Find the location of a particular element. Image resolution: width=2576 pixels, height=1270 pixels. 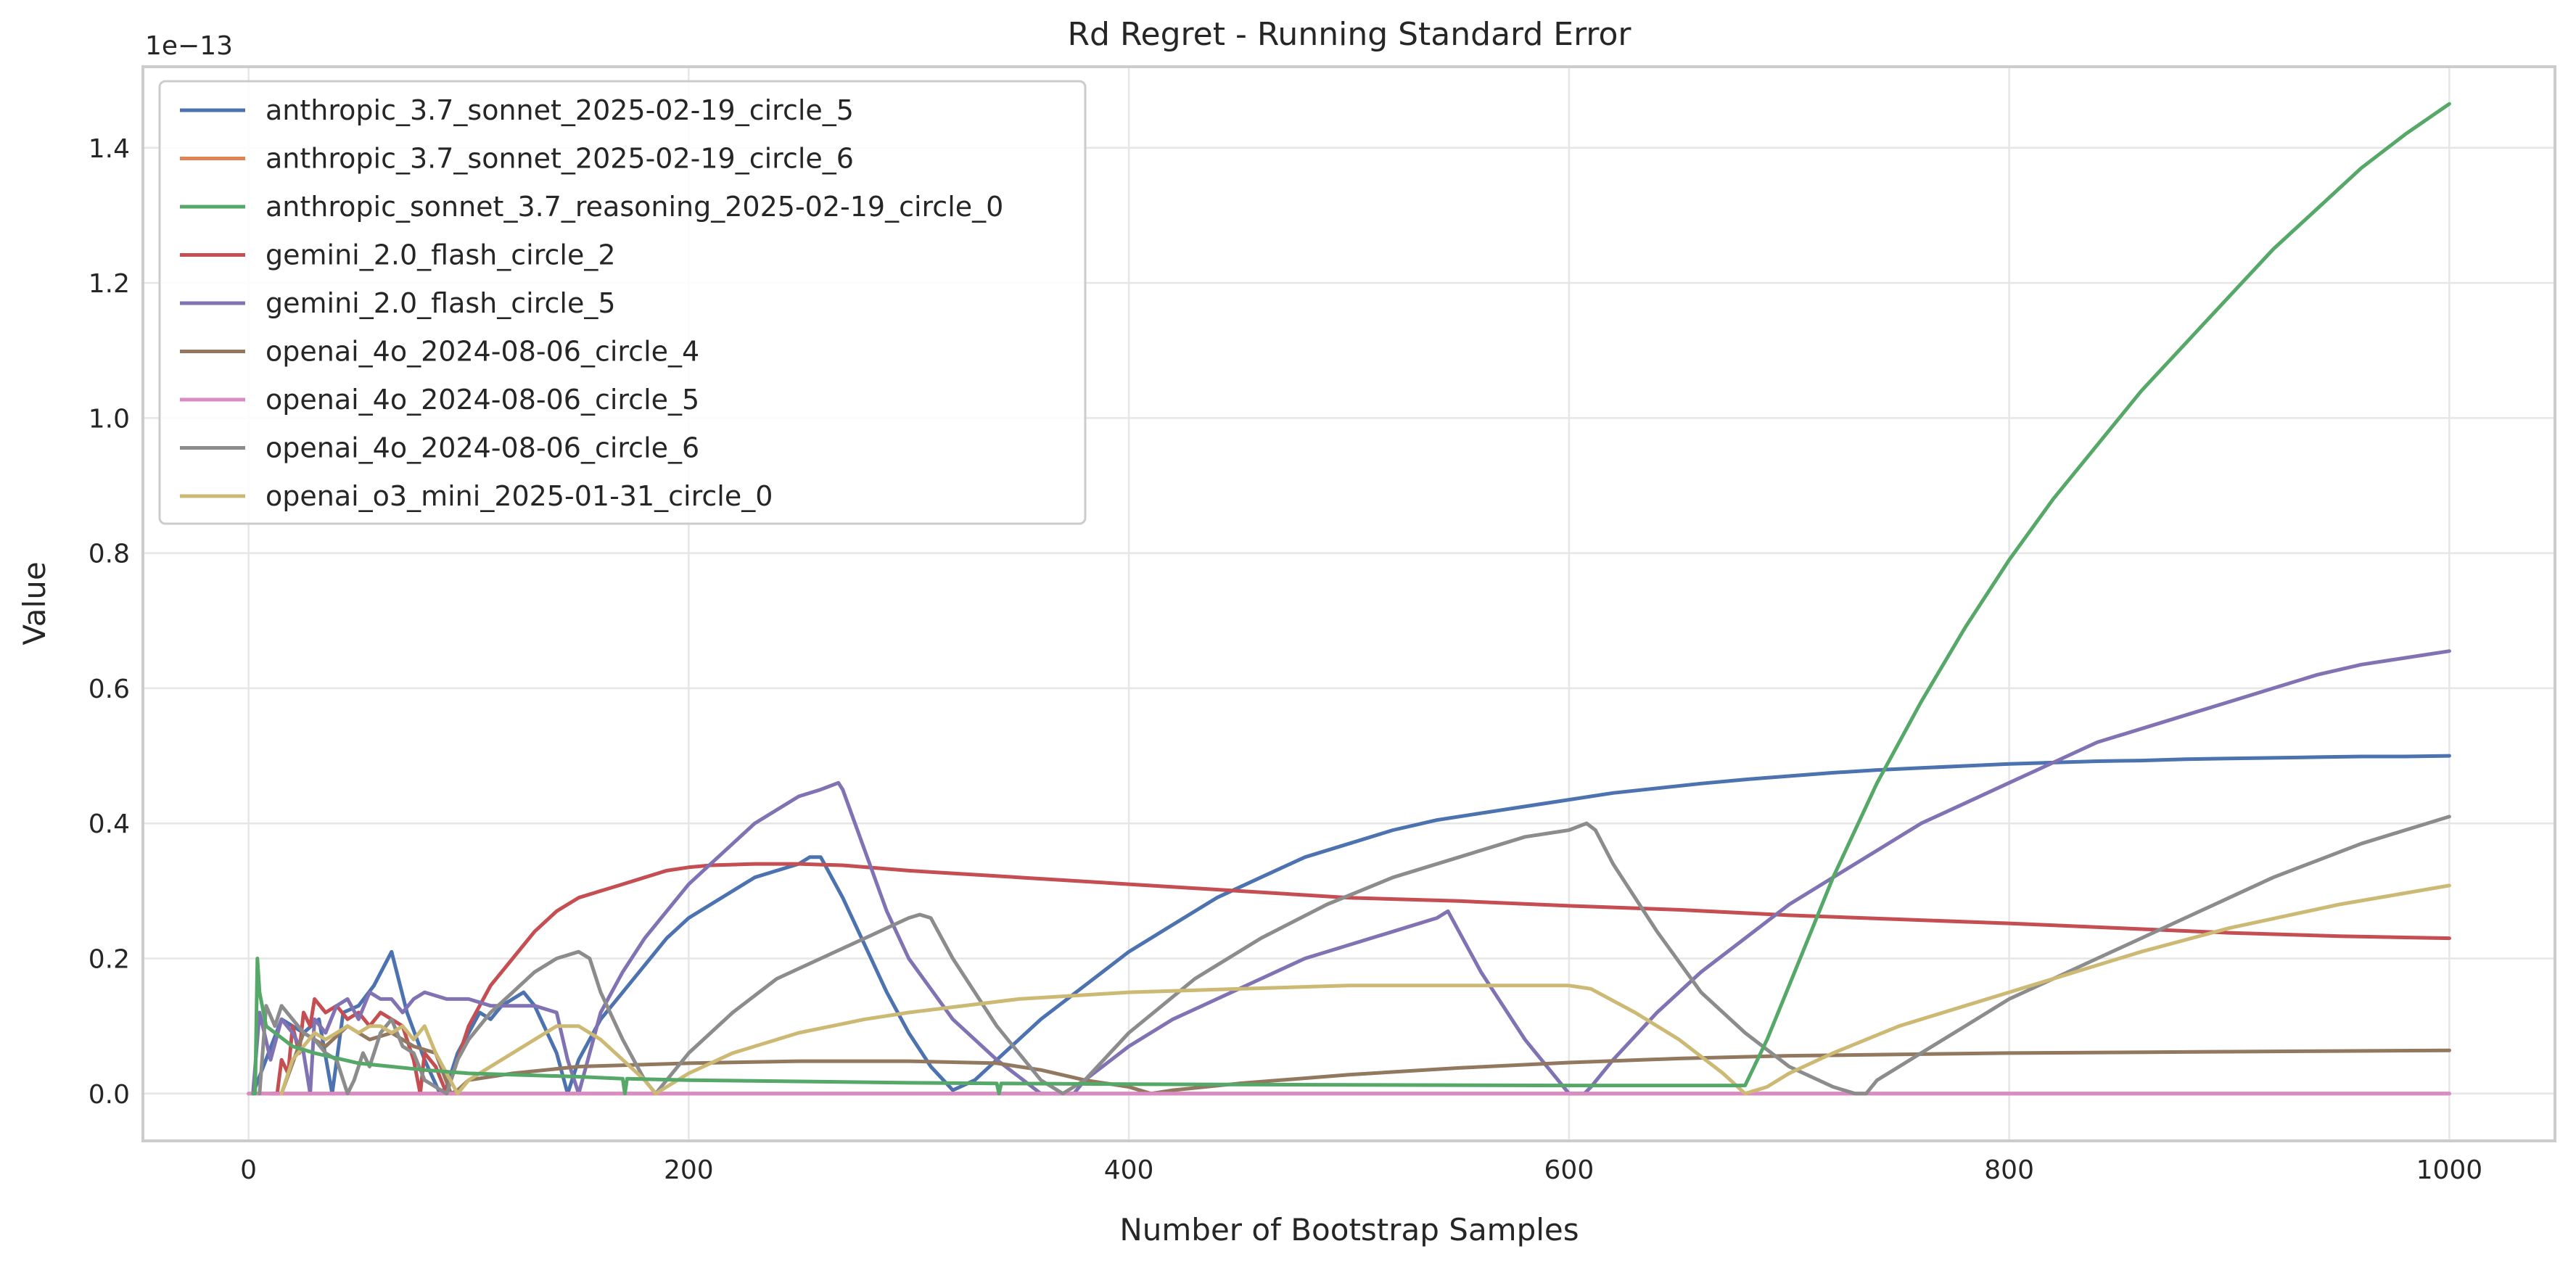

y-tick-label: 0.8 is located at coordinates (109, 554).